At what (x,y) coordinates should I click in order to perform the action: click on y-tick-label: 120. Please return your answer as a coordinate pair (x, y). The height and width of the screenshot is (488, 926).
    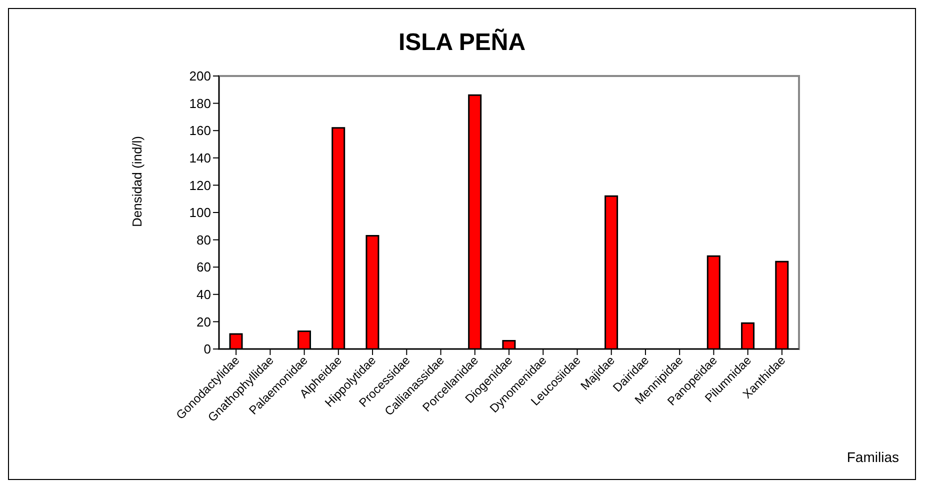
    Looking at the image, I should click on (200, 185).